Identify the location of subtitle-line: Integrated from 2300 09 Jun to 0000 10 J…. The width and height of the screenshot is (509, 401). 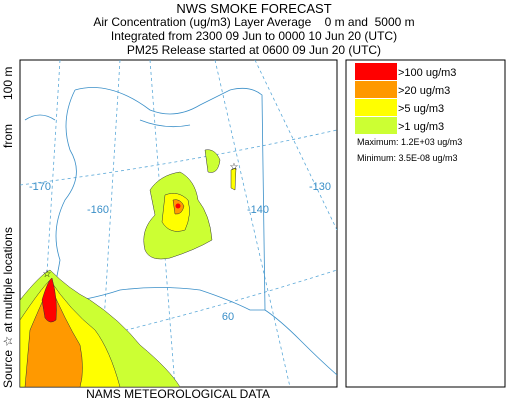
(254, 36).